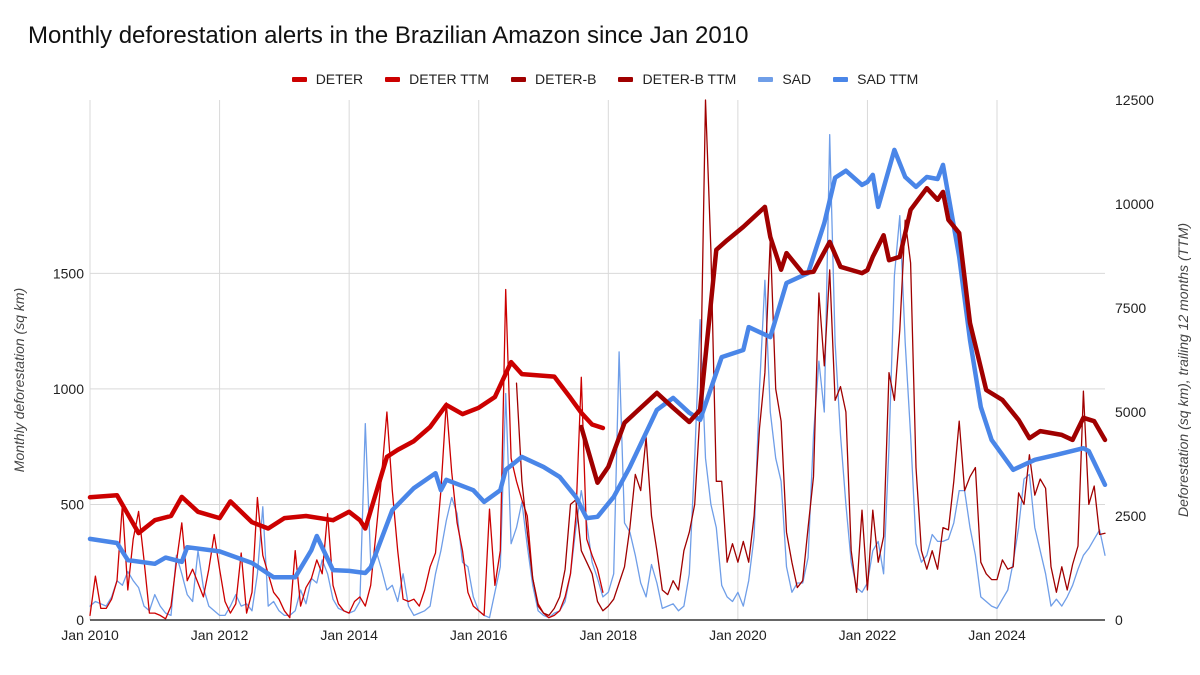 The width and height of the screenshot is (1200, 675). Describe the element at coordinates (868, 635) in the screenshot. I see `x-tick-label: Jan 2022` at that location.